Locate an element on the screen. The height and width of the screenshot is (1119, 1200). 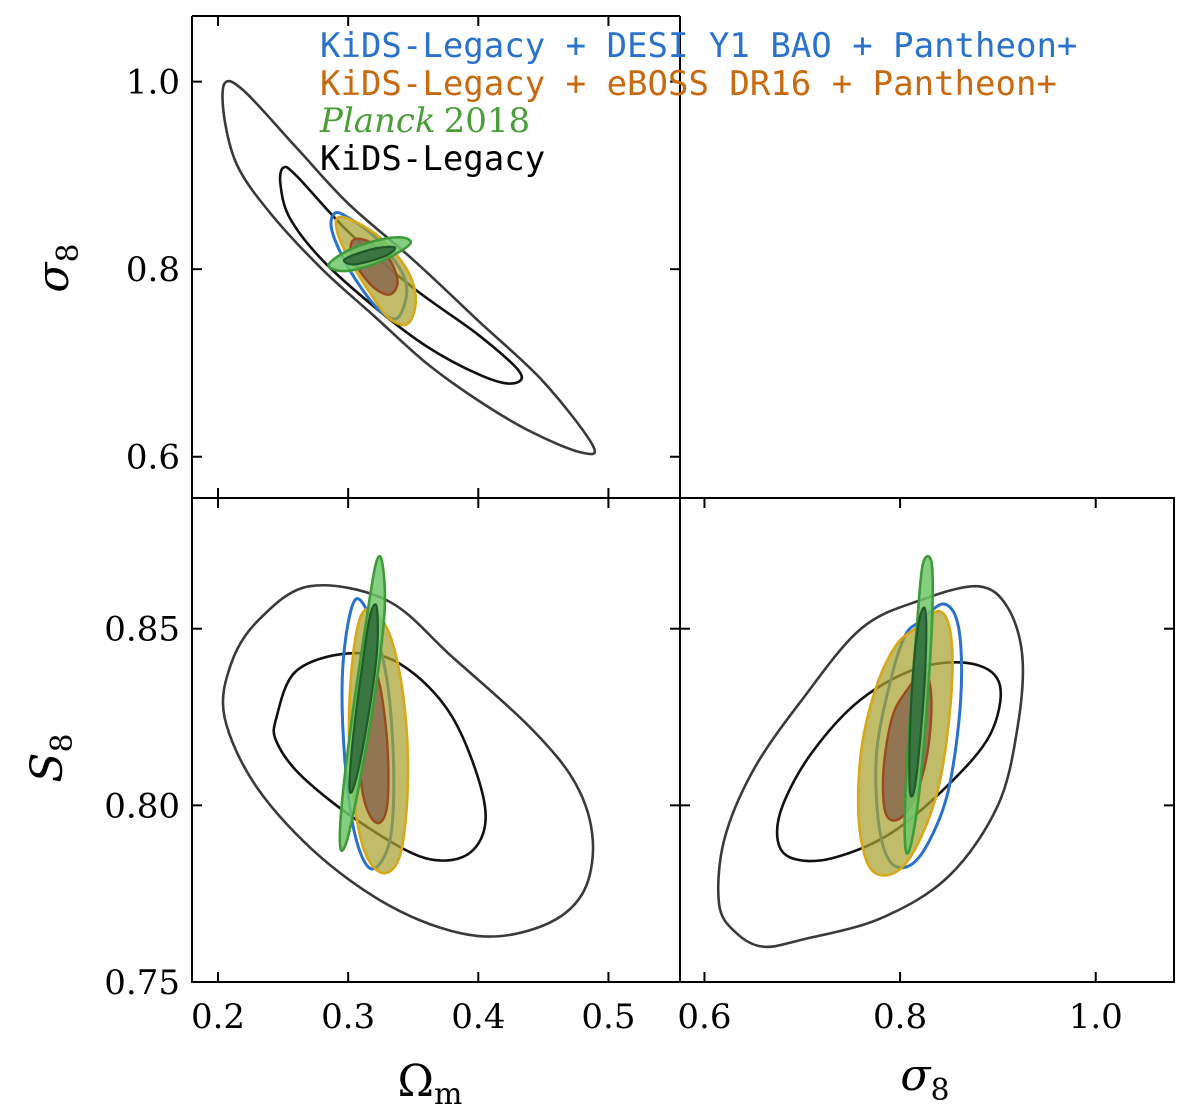
ylabel-s8-main: S is located at coordinates (47, 767).